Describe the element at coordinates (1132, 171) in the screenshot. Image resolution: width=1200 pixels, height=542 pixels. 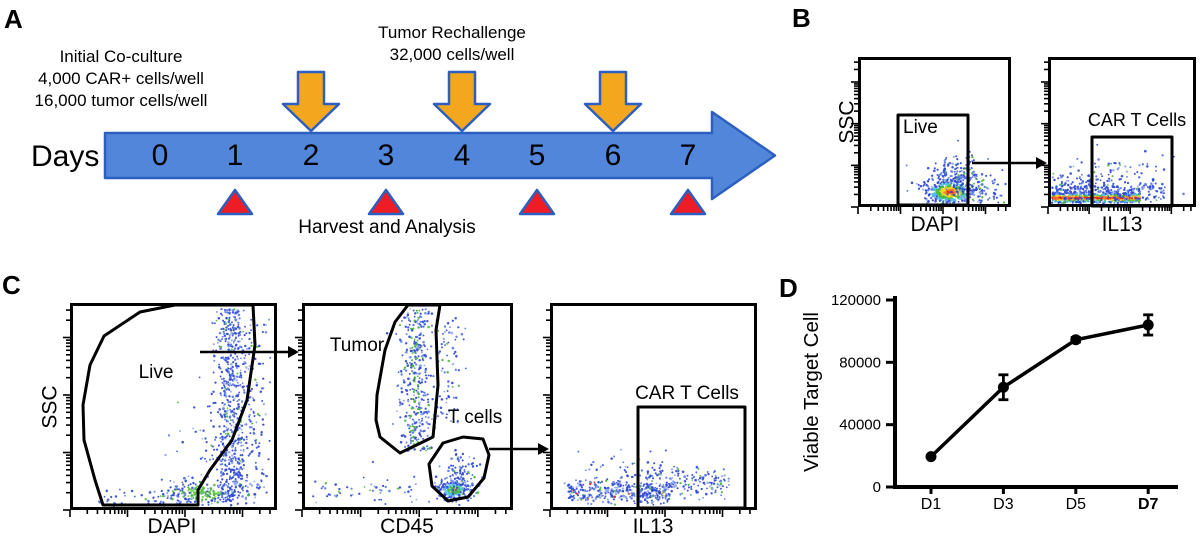
I see `car-t-gate-b` at that location.